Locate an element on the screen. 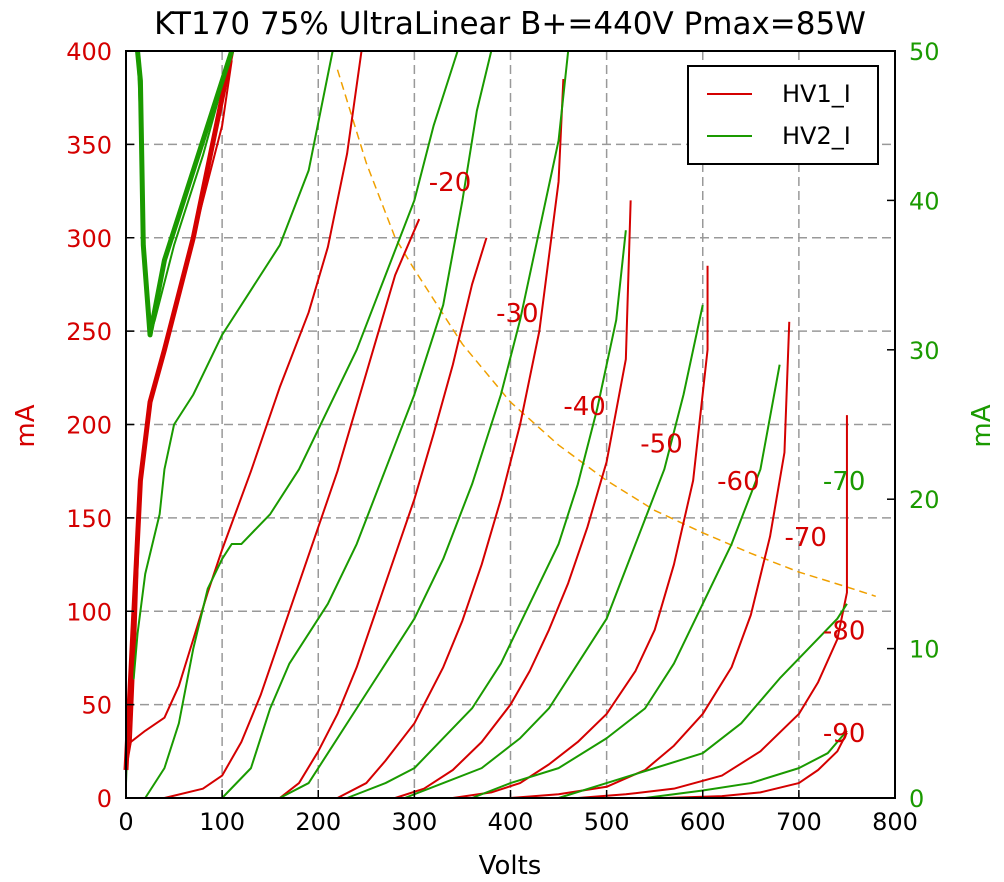 The height and width of the screenshot is (882, 1004). x-tick-label: 600 is located at coordinates (703, 822).